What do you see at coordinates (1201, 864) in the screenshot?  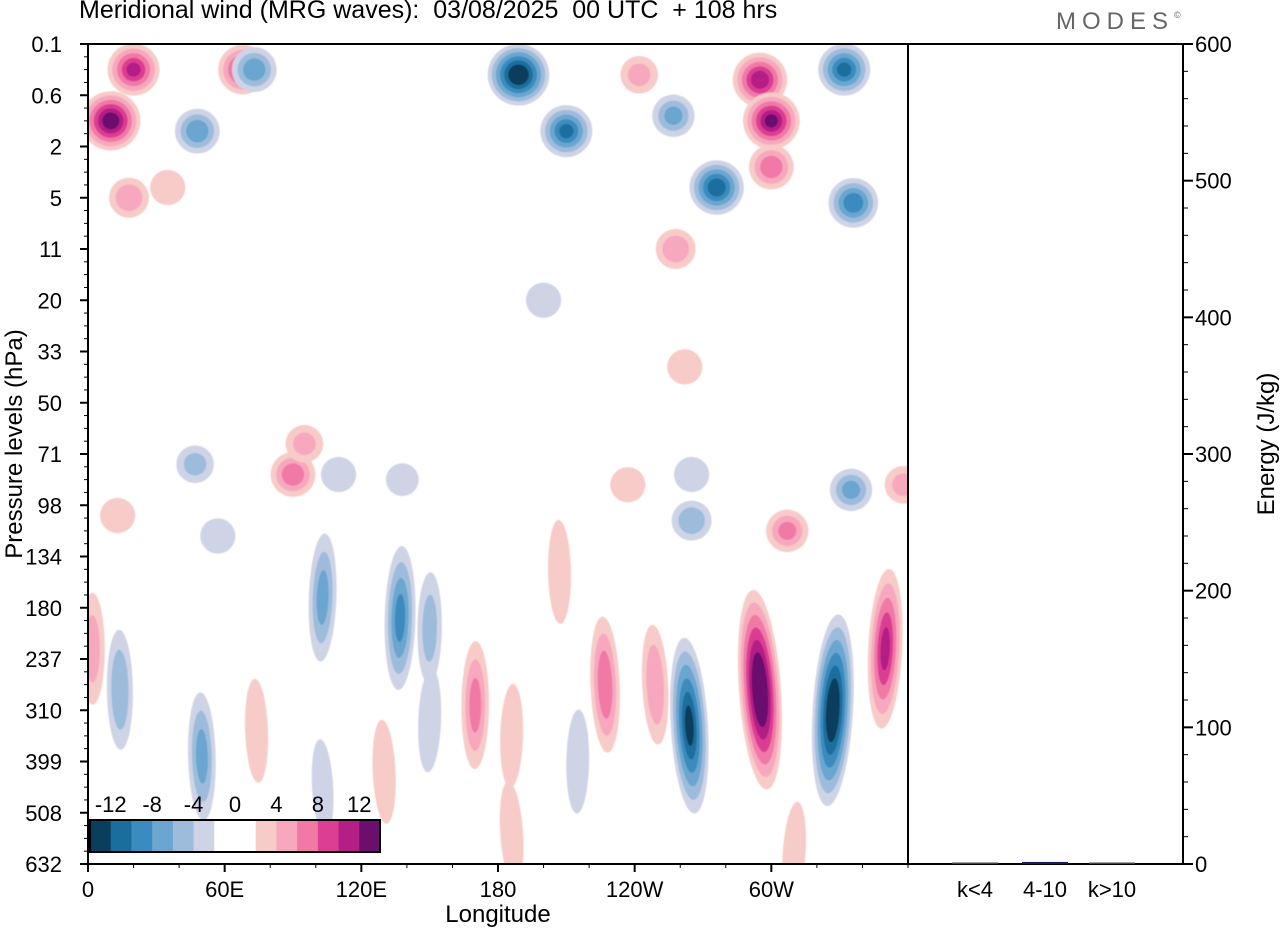 I see `energy-y-tick-label: 0` at bounding box center [1201, 864].